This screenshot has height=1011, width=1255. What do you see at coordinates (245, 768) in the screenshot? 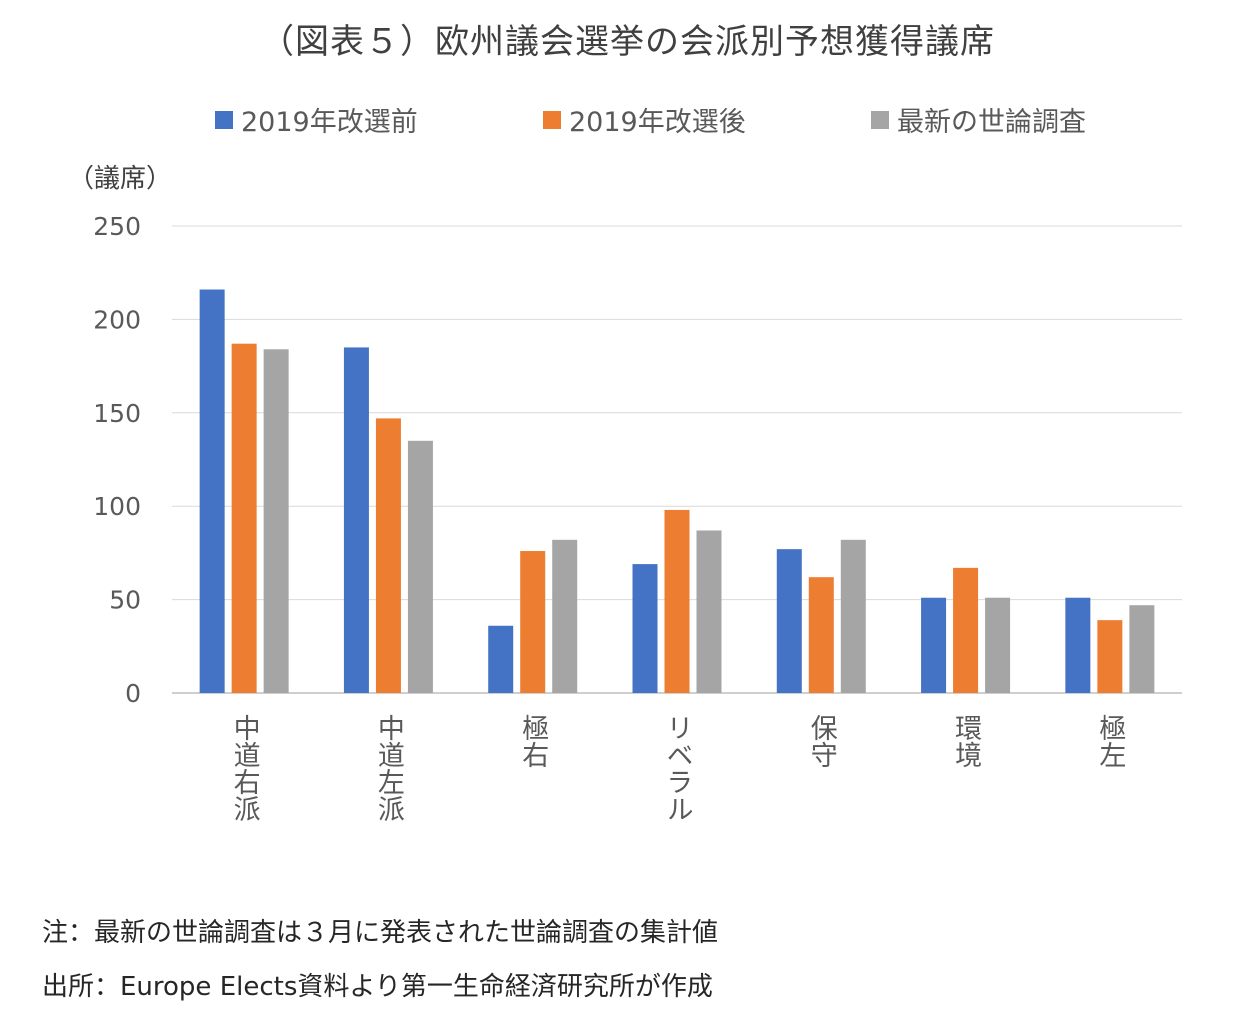
I see `x-category-label-0: 中道右派` at bounding box center [245, 768].